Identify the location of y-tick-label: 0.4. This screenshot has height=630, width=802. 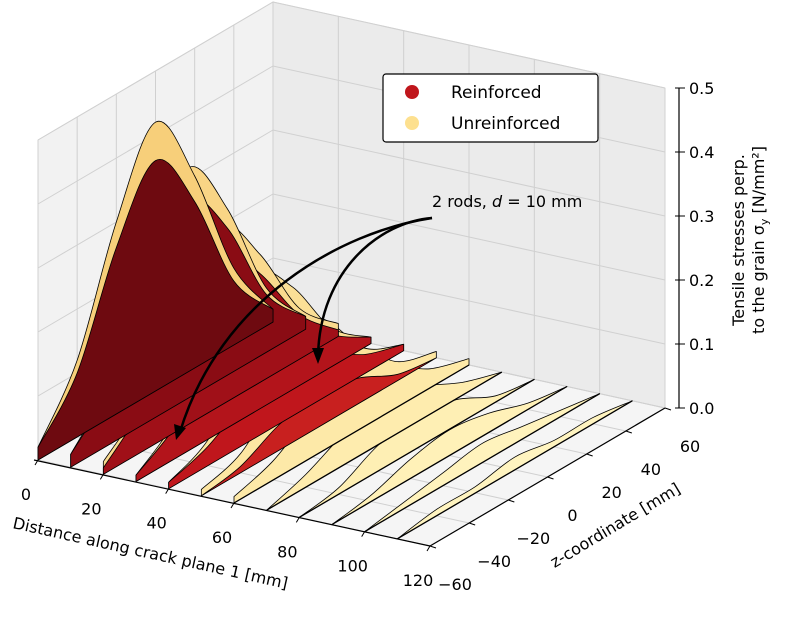
(701, 152).